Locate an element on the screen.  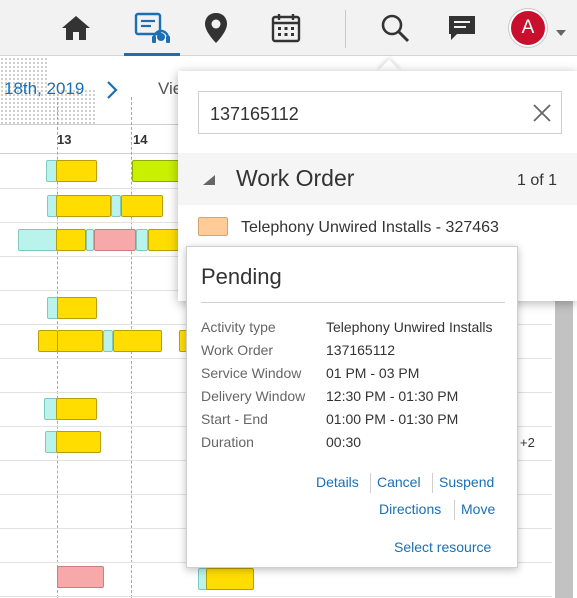
messages-button is located at coordinates (462, 28).